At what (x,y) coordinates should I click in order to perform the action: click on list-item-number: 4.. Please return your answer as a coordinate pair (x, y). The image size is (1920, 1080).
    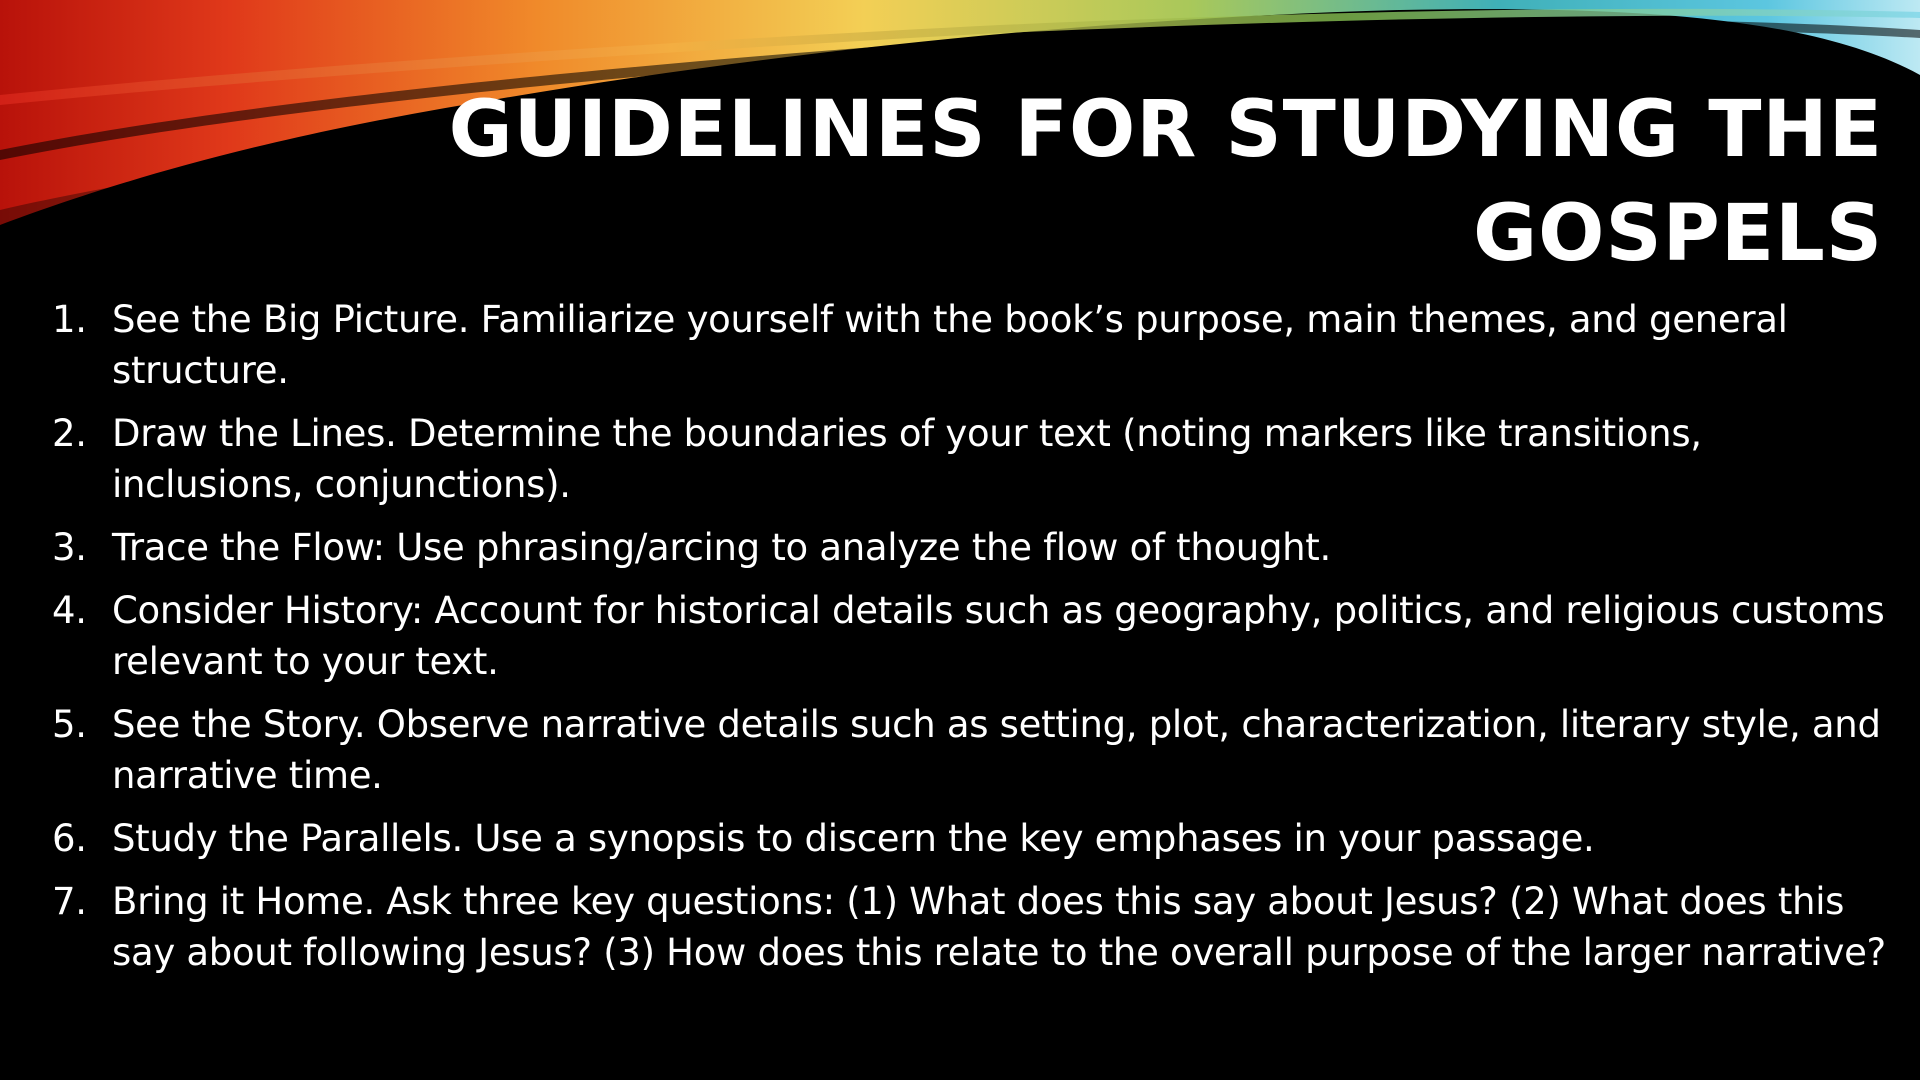
    Looking at the image, I should click on (69, 610).